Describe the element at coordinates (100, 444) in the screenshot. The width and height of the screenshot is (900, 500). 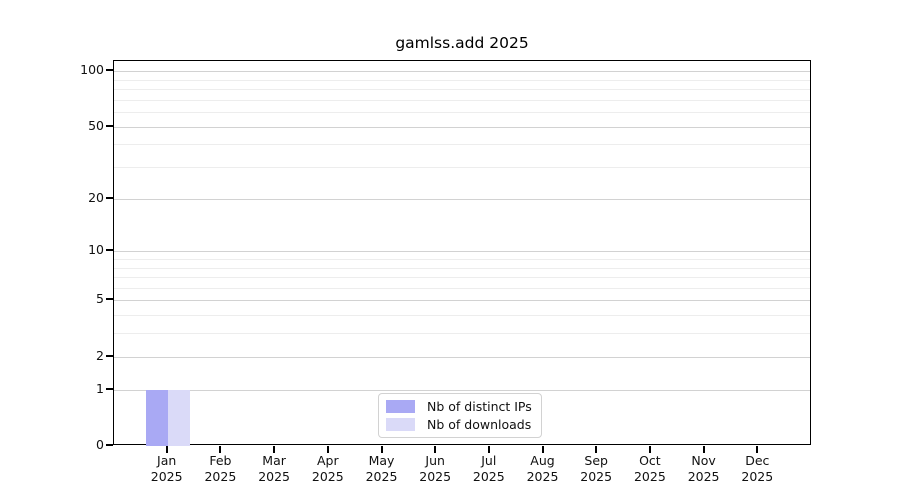
I see `y-tick-label-0: 0` at that location.